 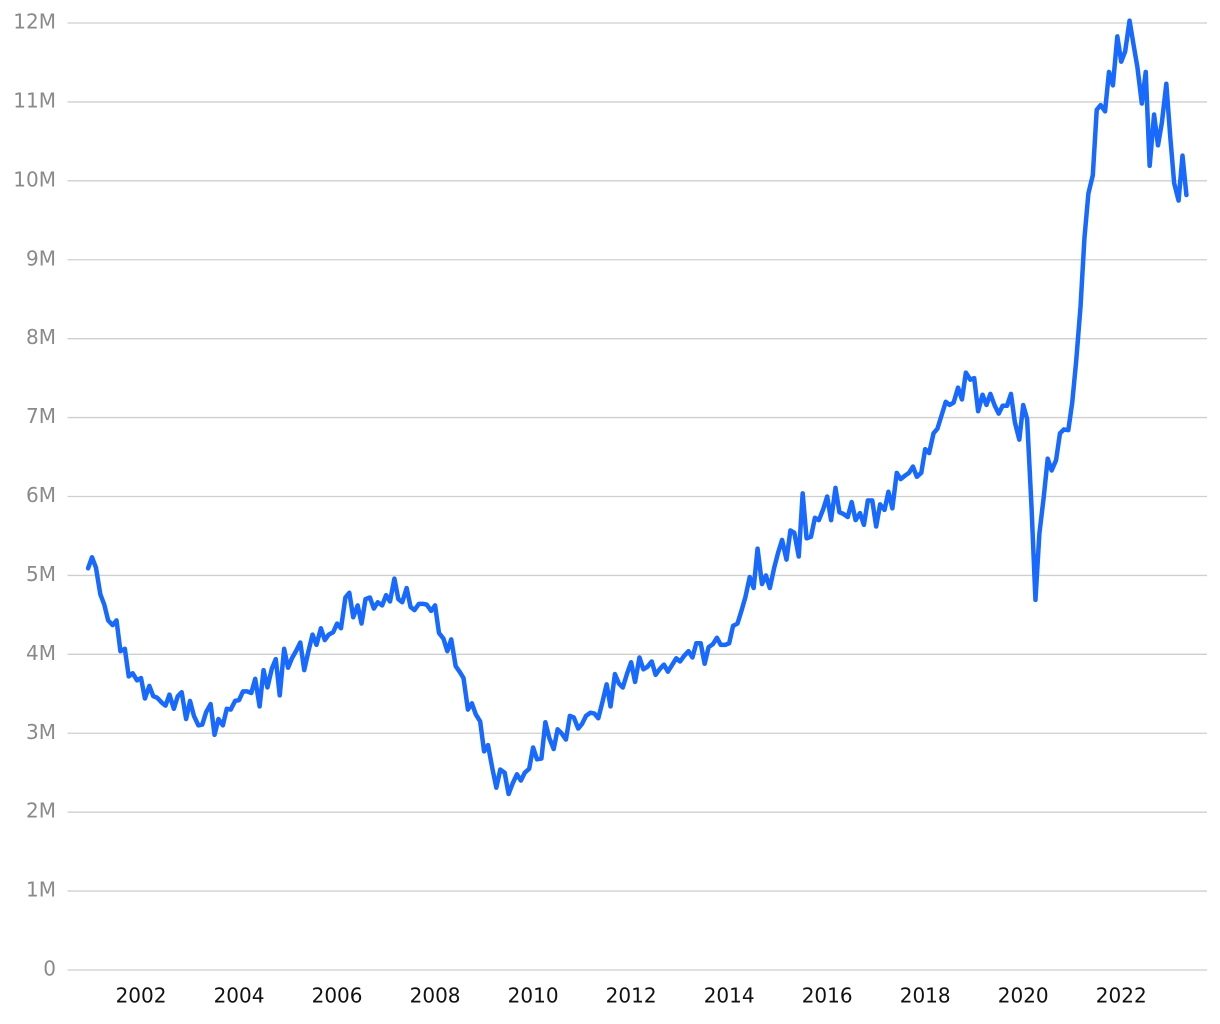 What do you see at coordinates (337, 996) in the screenshot?
I see `x-tick-label: 2006` at bounding box center [337, 996].